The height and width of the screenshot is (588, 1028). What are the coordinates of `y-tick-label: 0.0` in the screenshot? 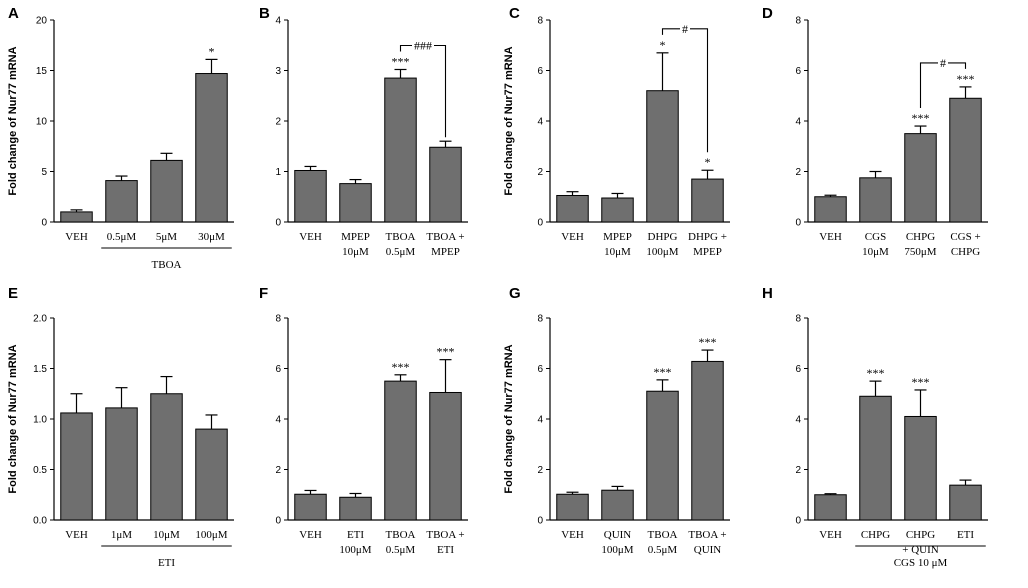 It's located at (40, 521).